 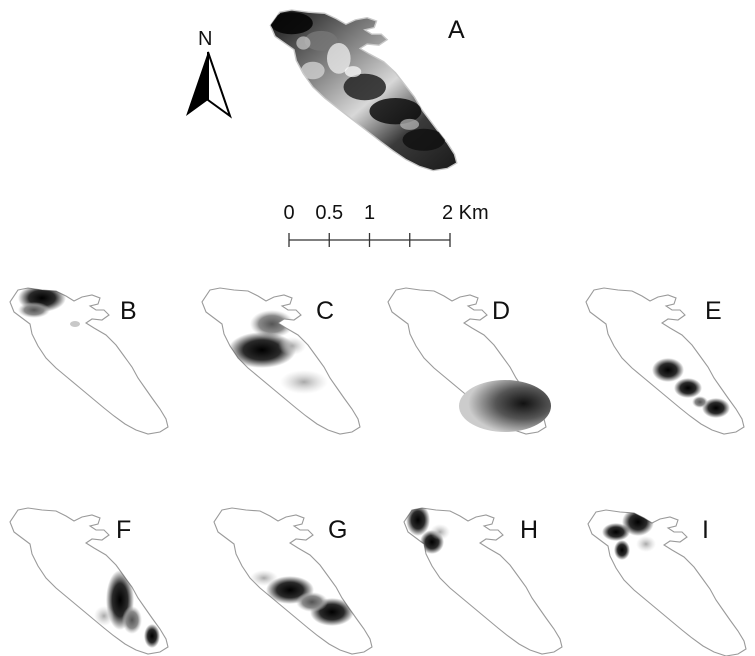 What do you see at coordinates (89, 361) in the screenshot?
I see `panel-b-map: B` at bounding box center [89, 361].